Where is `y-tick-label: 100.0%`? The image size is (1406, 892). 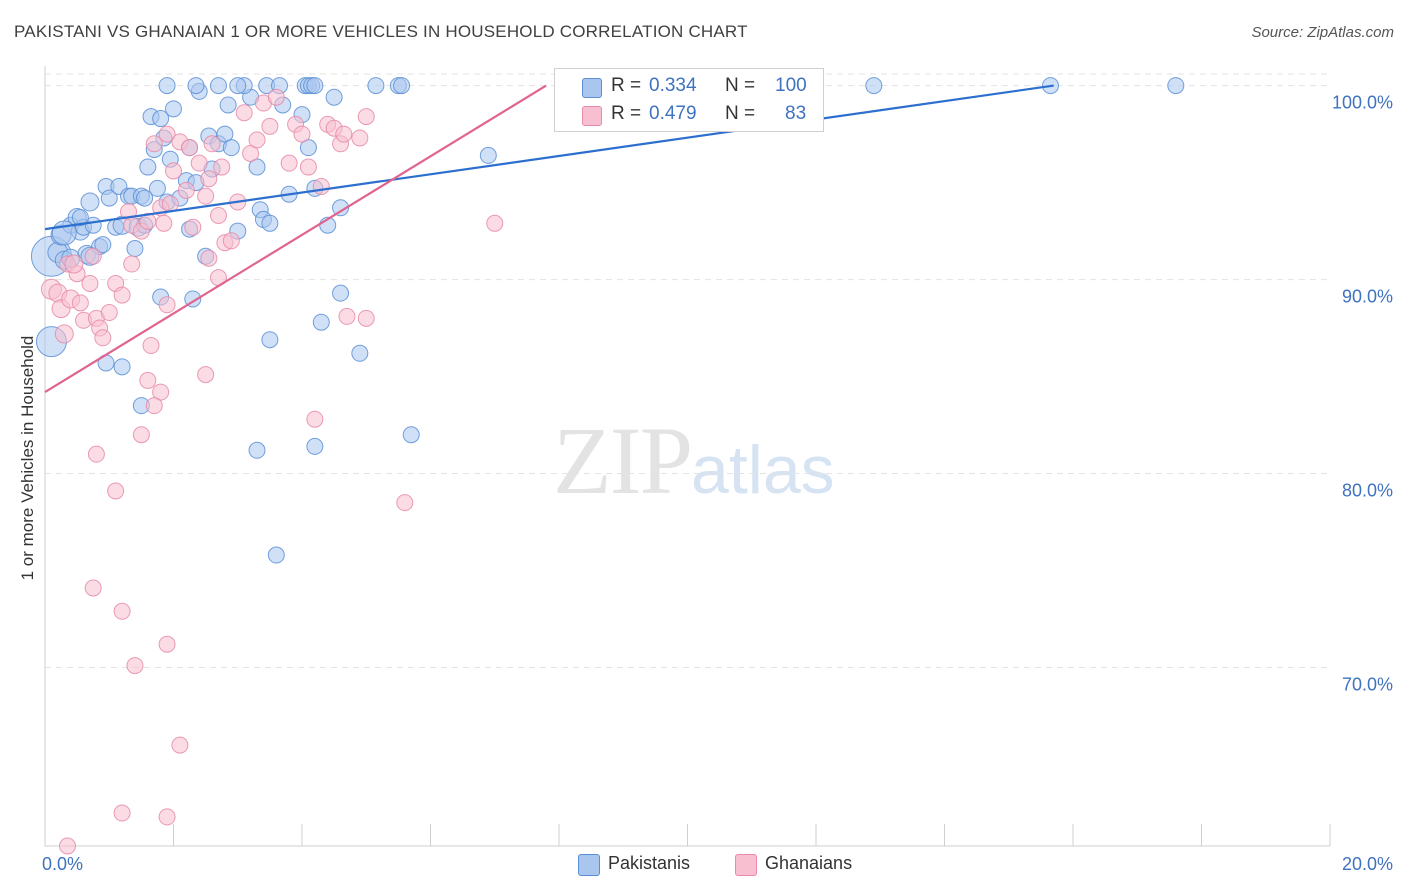 y-tick-label: 100.0% is located at coordinates (1362, 103).